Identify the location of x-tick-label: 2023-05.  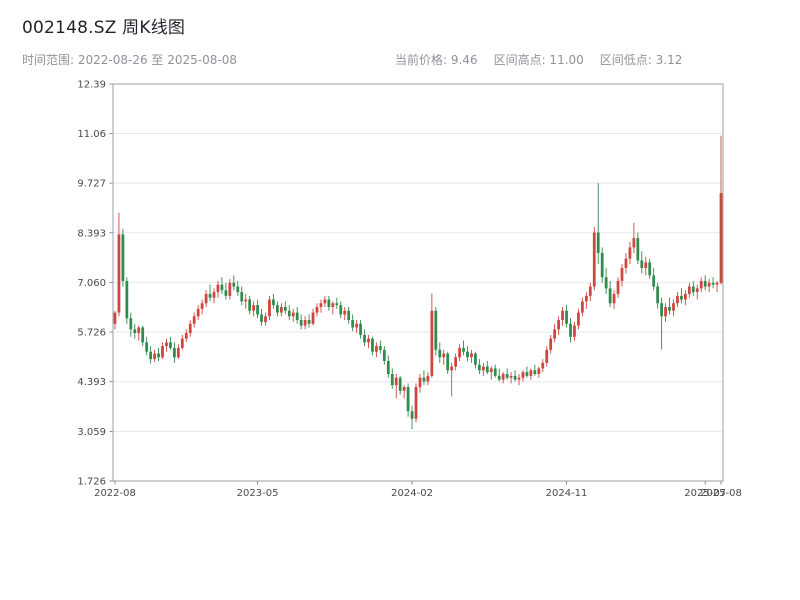
(258, 493).